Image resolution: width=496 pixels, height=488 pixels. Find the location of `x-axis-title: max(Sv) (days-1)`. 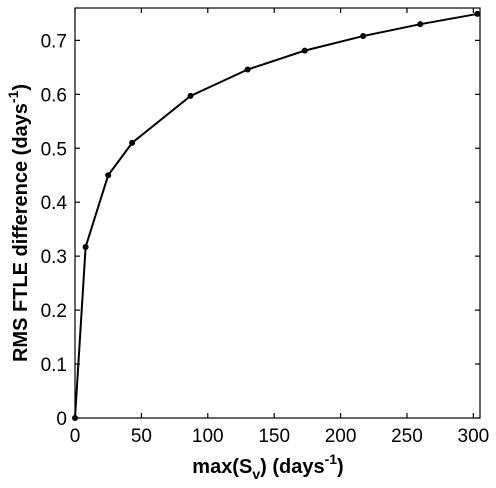

x-axis-title: max(Sv) (days-1) is located at coordinates (267, 466).